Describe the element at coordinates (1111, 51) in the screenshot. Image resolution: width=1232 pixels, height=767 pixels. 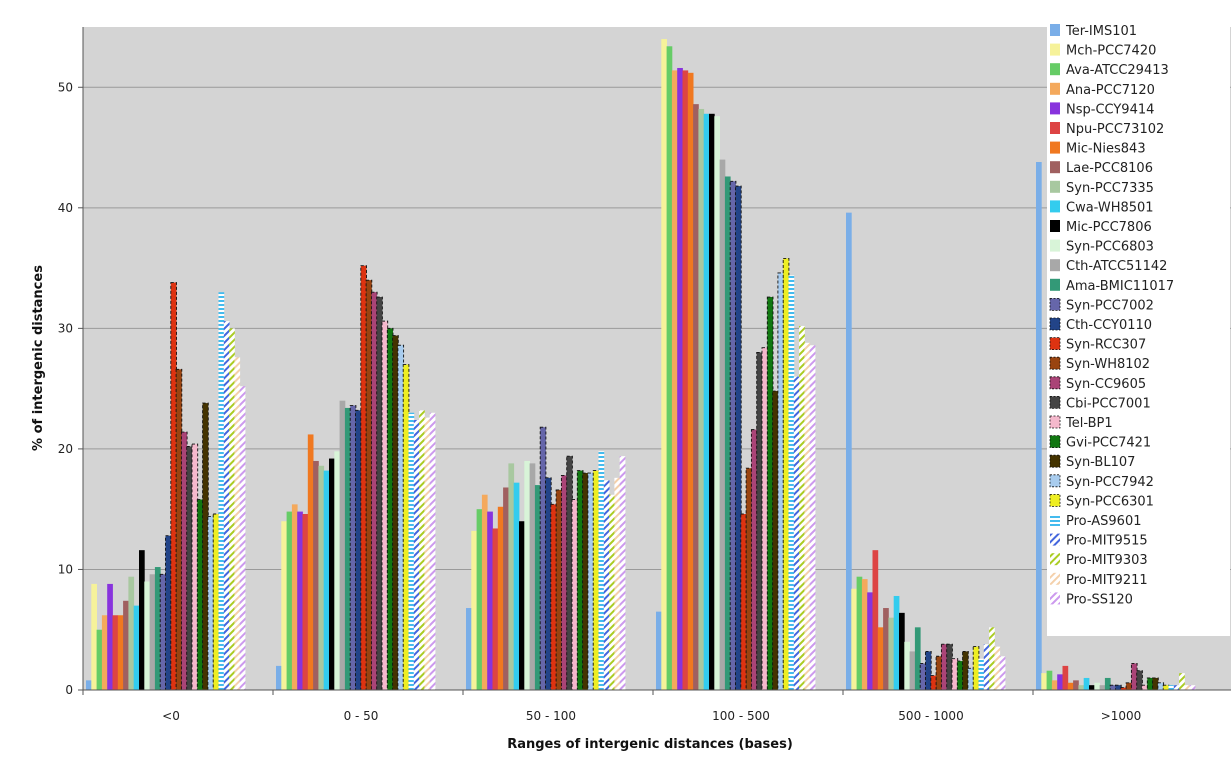
I see `legend-label: Mch-PCC7420` at that location.